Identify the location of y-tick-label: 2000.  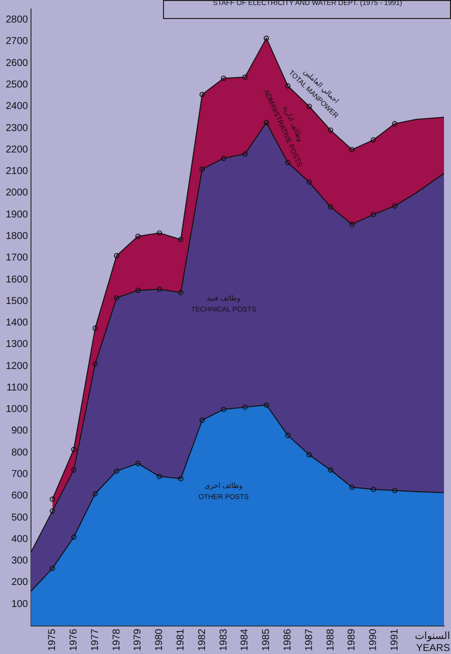
(17, 193).